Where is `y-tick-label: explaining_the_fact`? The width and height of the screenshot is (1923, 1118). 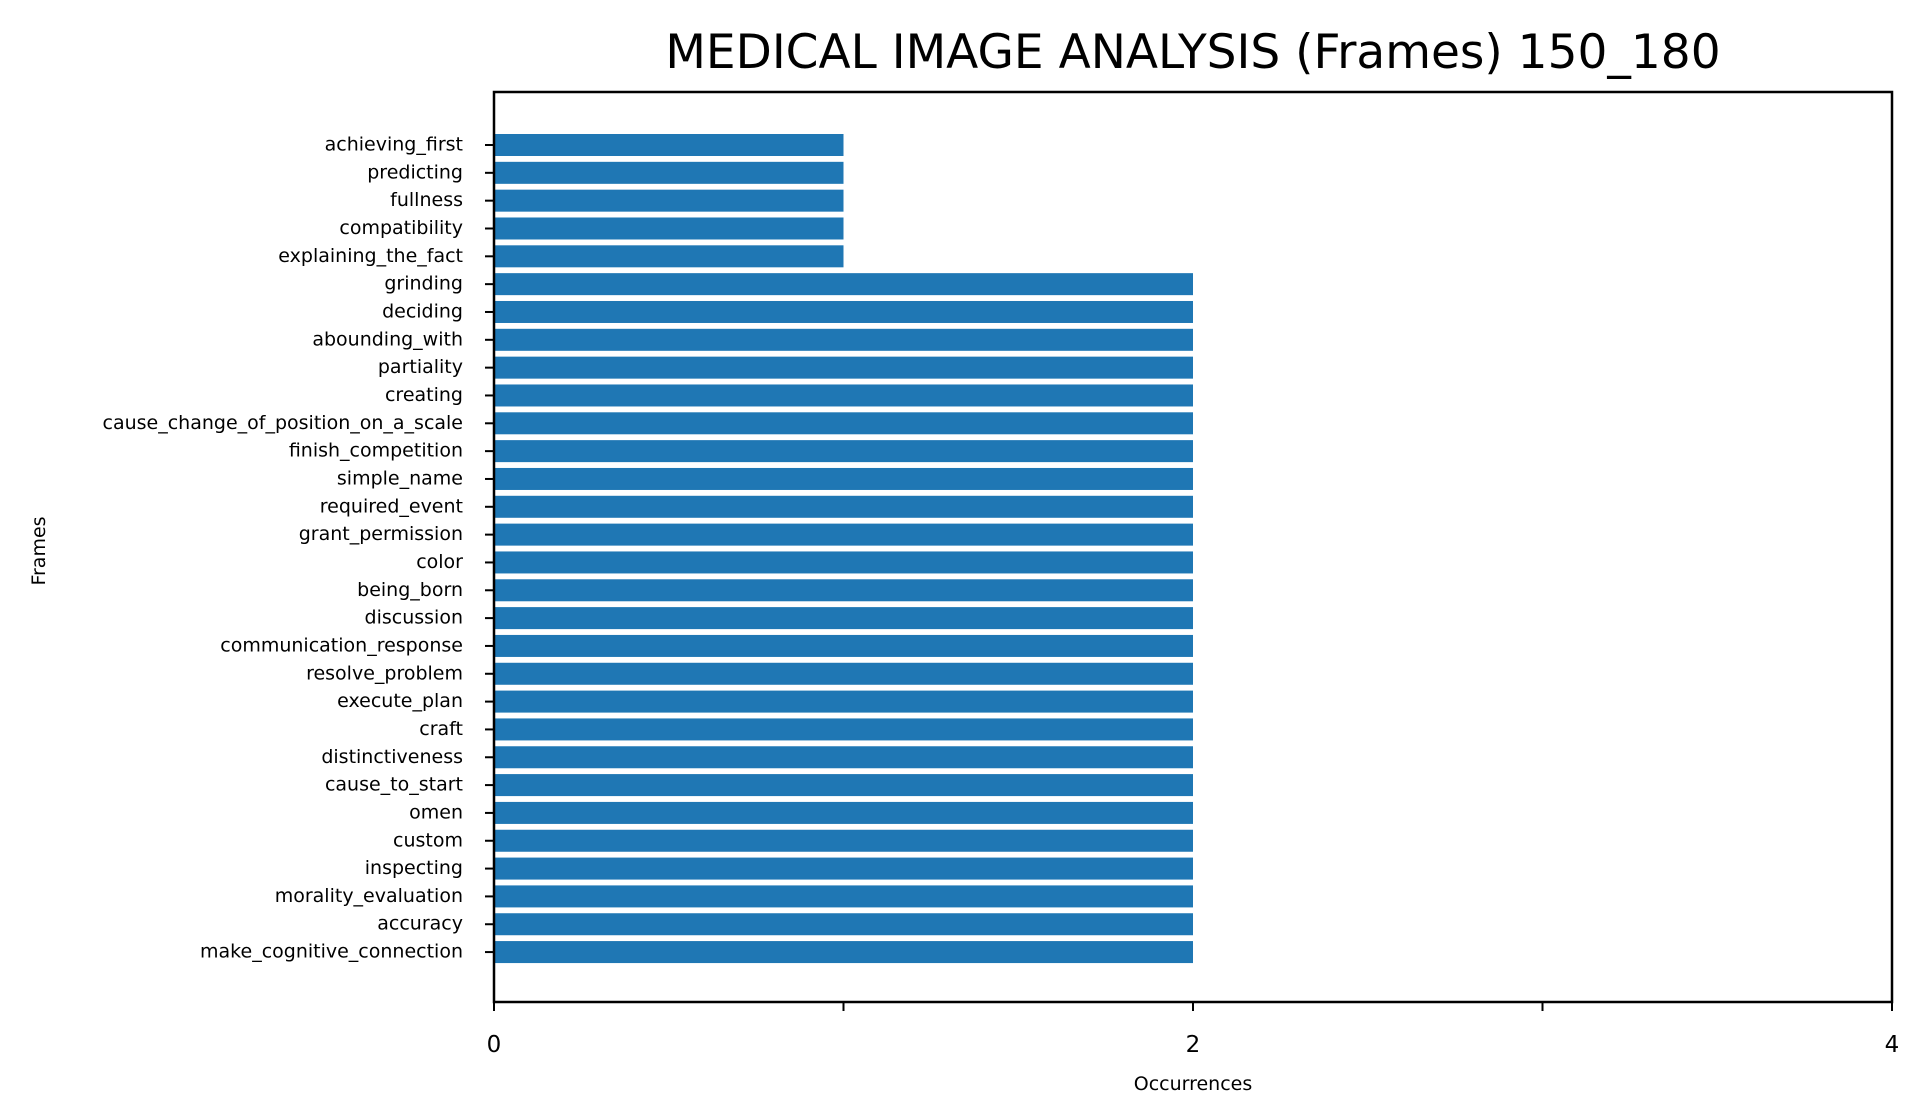
y-tick-label: explaining_the_fact is located at coordinates (370, 256).